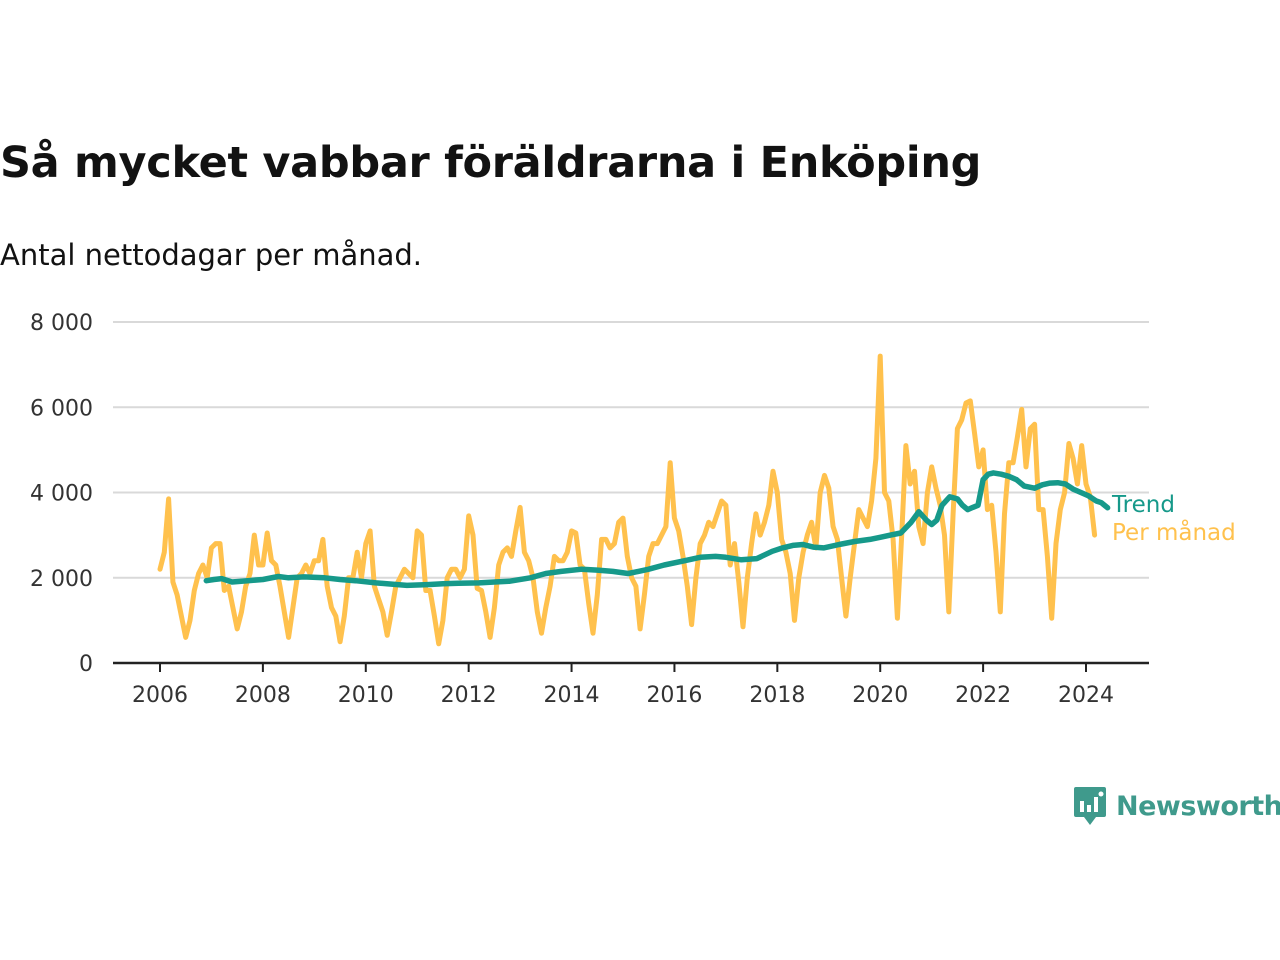 Image resolution: width=1280 pixels, height=960 pixels. What do you see at coordinates (1174, 532) in the screenshot?
I see `legend-label-per-manad: Per månad` at bounding box center [1174, 532].